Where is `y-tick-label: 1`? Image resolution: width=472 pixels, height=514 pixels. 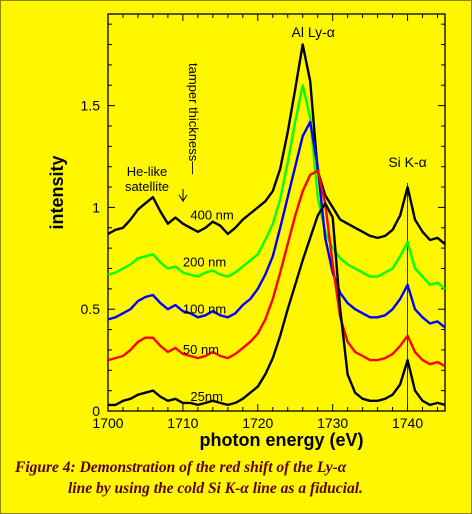
y-tick-label: 1 is located at coordinates (96, 207).